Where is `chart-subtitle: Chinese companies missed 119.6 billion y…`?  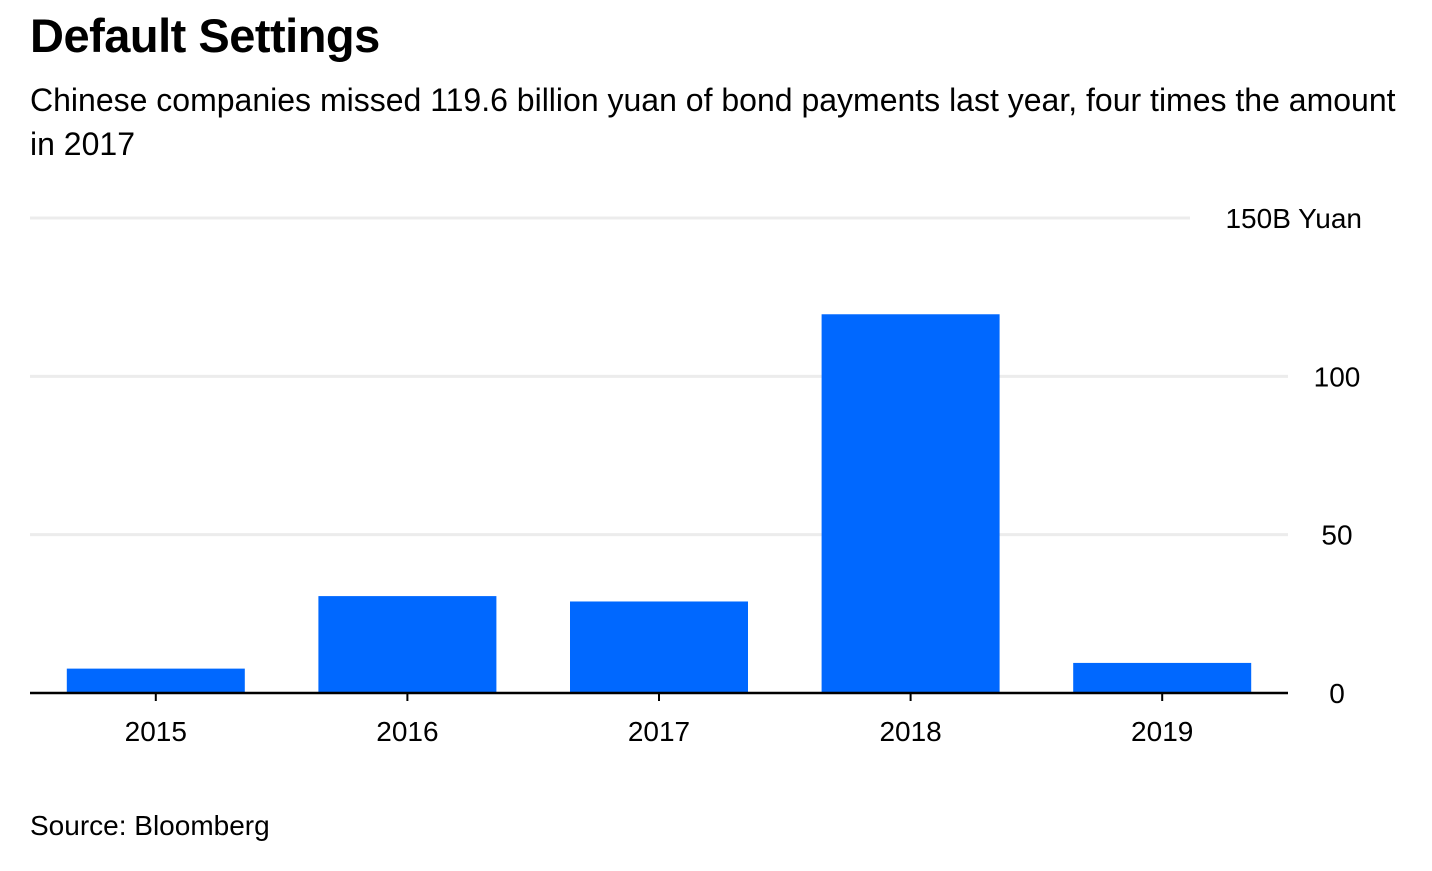 chart-subtitle: Chinese companies missed 119.6 billion y… is located at coordinates (713, 122).